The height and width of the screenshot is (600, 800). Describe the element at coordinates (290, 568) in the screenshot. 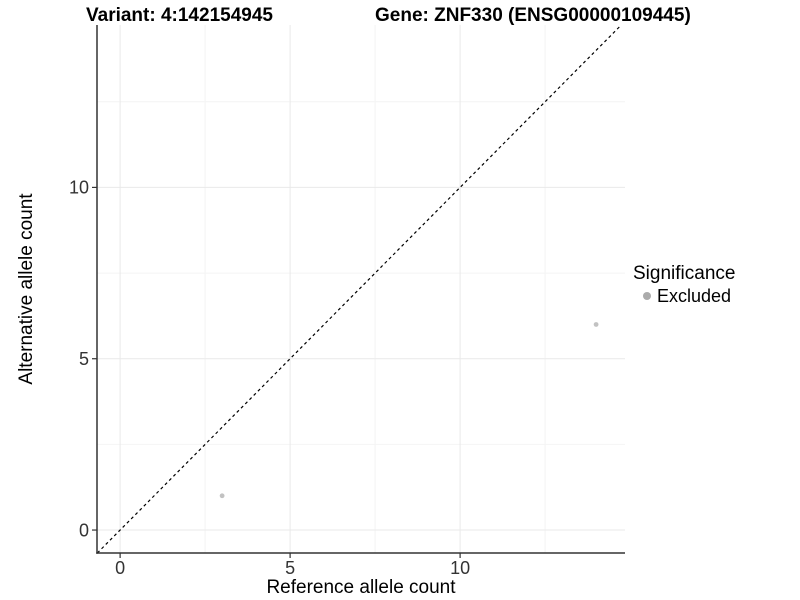

I see `x-tick-label: 5` at that location.